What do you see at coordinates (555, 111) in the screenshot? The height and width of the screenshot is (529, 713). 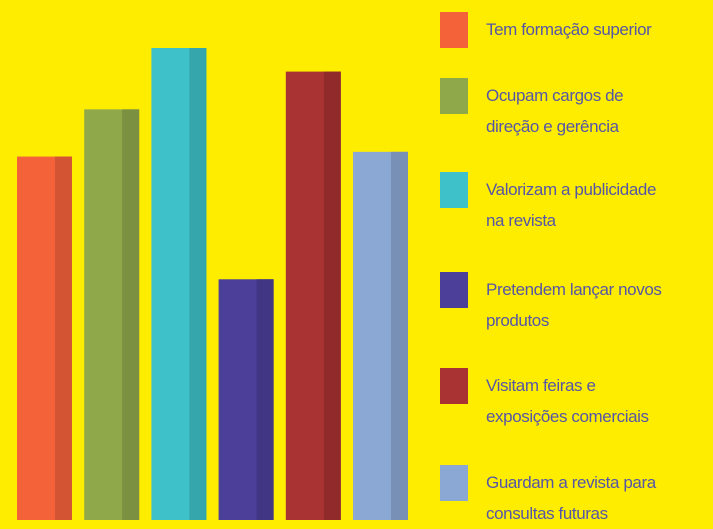 I see `legend-label: Ocupam cargos de direção e gerência` at bounding box center [555, 111].